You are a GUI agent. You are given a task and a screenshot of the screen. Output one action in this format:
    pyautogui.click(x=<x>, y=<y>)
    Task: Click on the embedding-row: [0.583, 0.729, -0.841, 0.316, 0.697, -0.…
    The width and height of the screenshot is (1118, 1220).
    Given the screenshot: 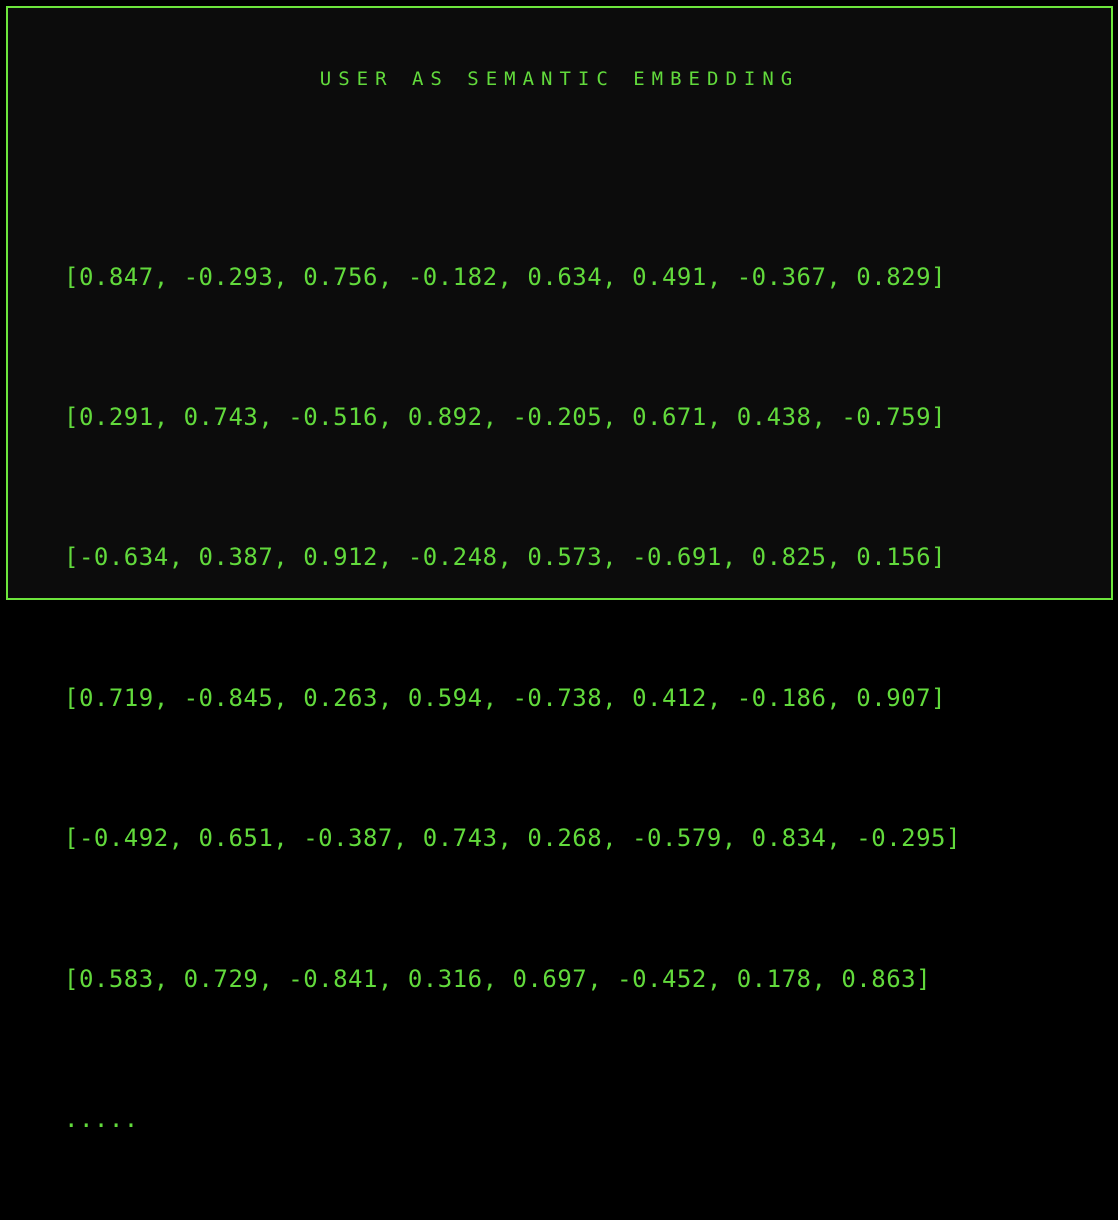 What is the action you would take?
    pyautogui.click(x=587, y=979)
    